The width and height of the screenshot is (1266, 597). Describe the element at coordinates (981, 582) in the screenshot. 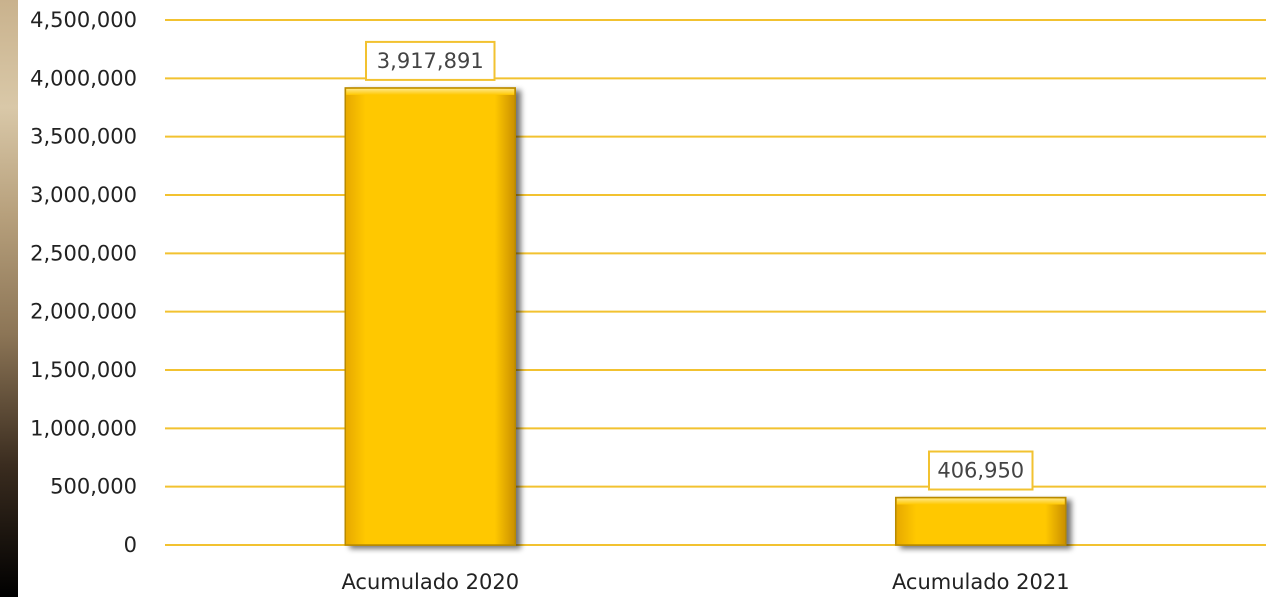

I see `x-category-label: Acumulado 2021` at that location.